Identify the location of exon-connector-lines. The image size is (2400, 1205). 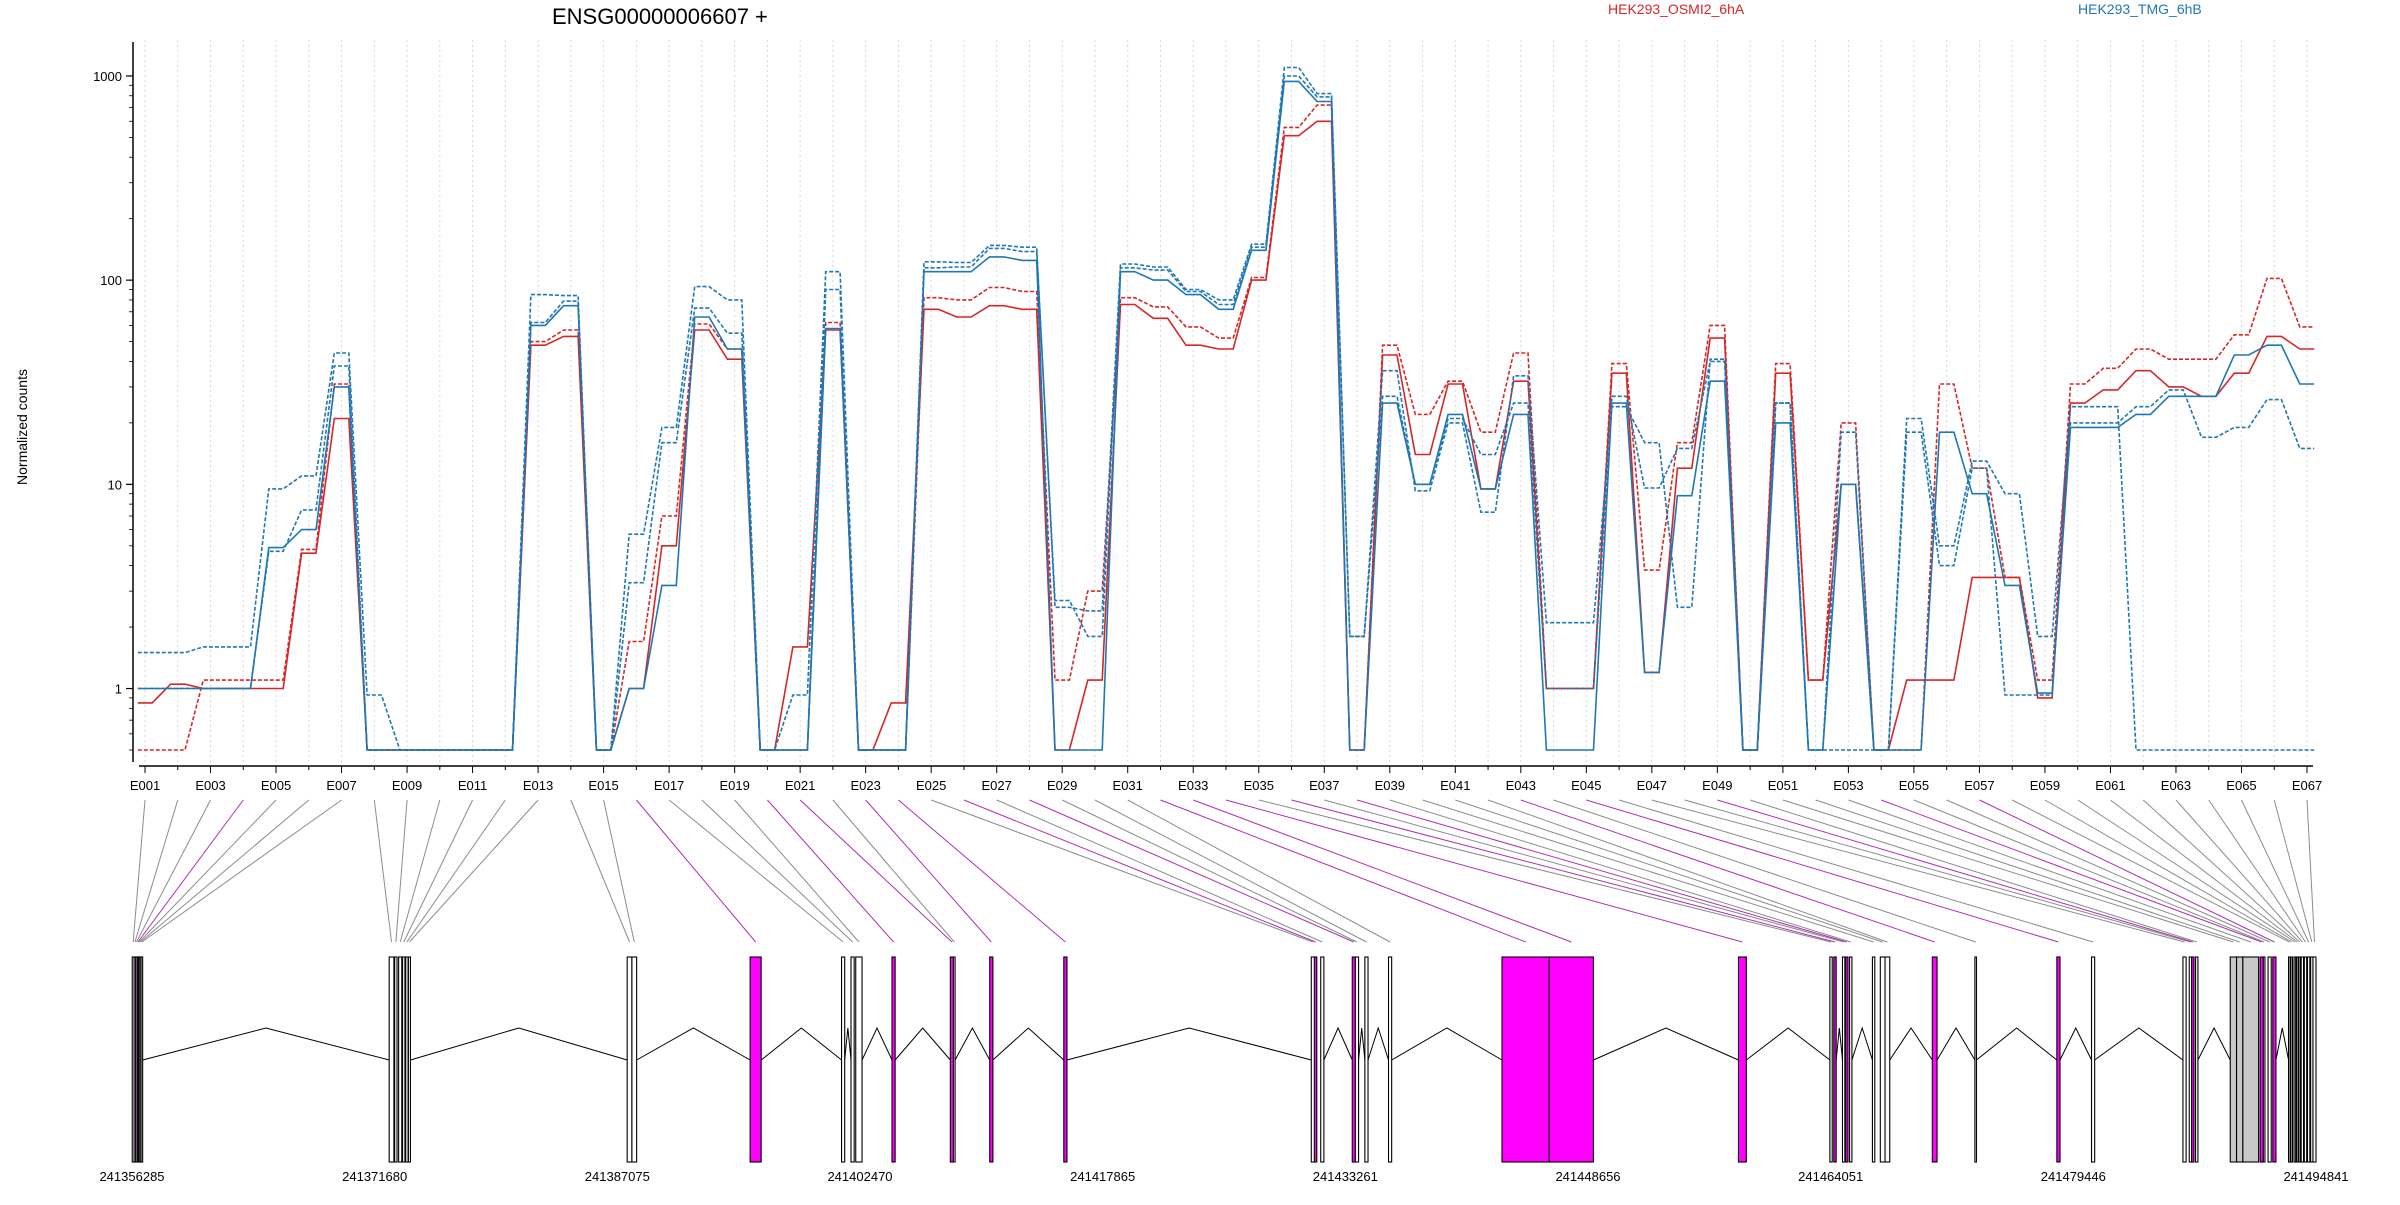
(1223, 871).